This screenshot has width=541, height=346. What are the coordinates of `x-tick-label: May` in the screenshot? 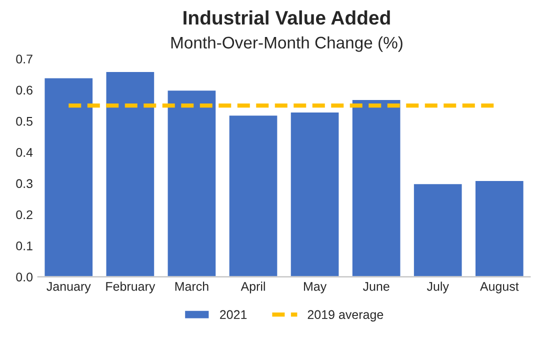 It's located at (315, 288).